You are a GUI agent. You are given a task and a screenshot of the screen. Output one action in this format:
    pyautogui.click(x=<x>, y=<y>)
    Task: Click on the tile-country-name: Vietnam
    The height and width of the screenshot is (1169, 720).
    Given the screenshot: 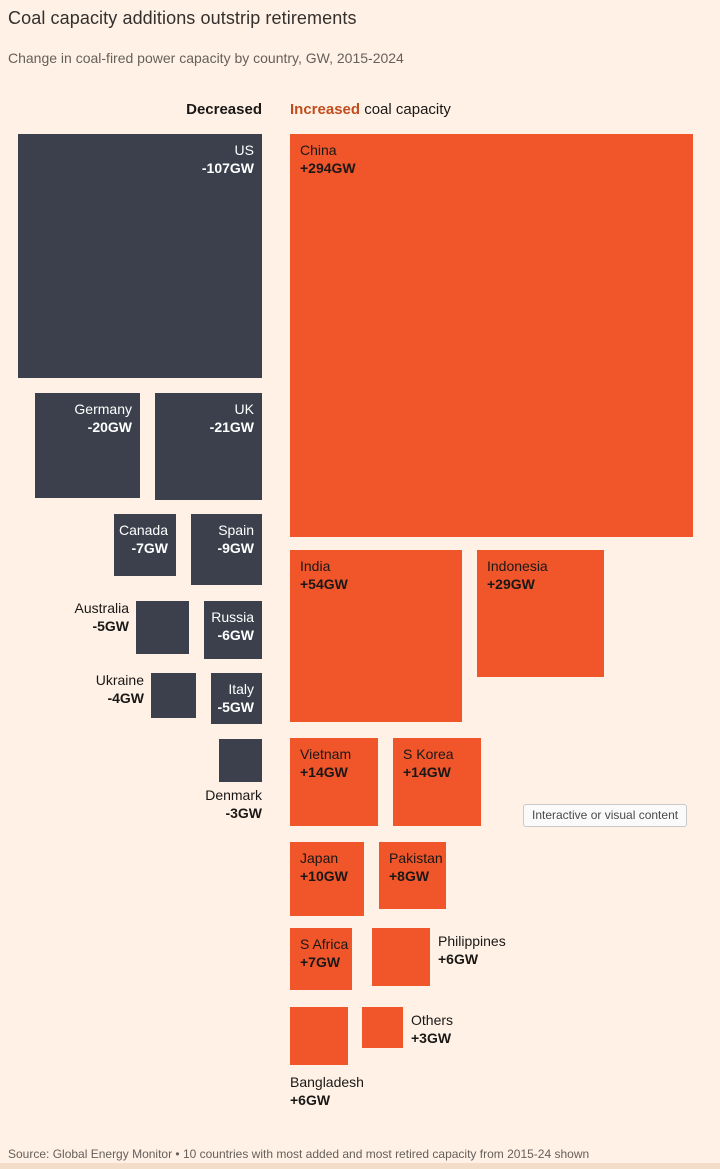 What is the action you would take?
    pyautogui.click(x=326, y=754)
    